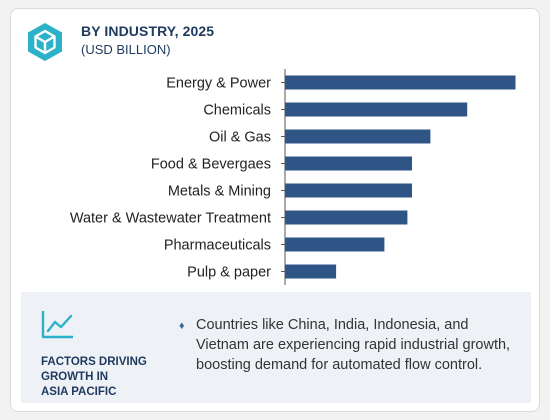 The height and width of the screenshot is (420, 550). Describe the element at coordinates (94, 362) in the screenshot. I see `factors-heading-line: FACTORS DRIVING` at that location.